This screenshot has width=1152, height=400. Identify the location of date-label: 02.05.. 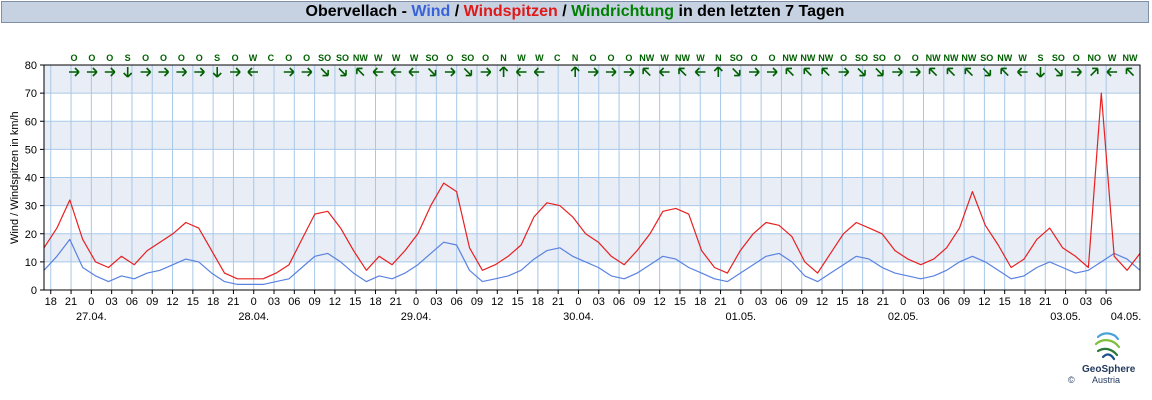
(903, 317).